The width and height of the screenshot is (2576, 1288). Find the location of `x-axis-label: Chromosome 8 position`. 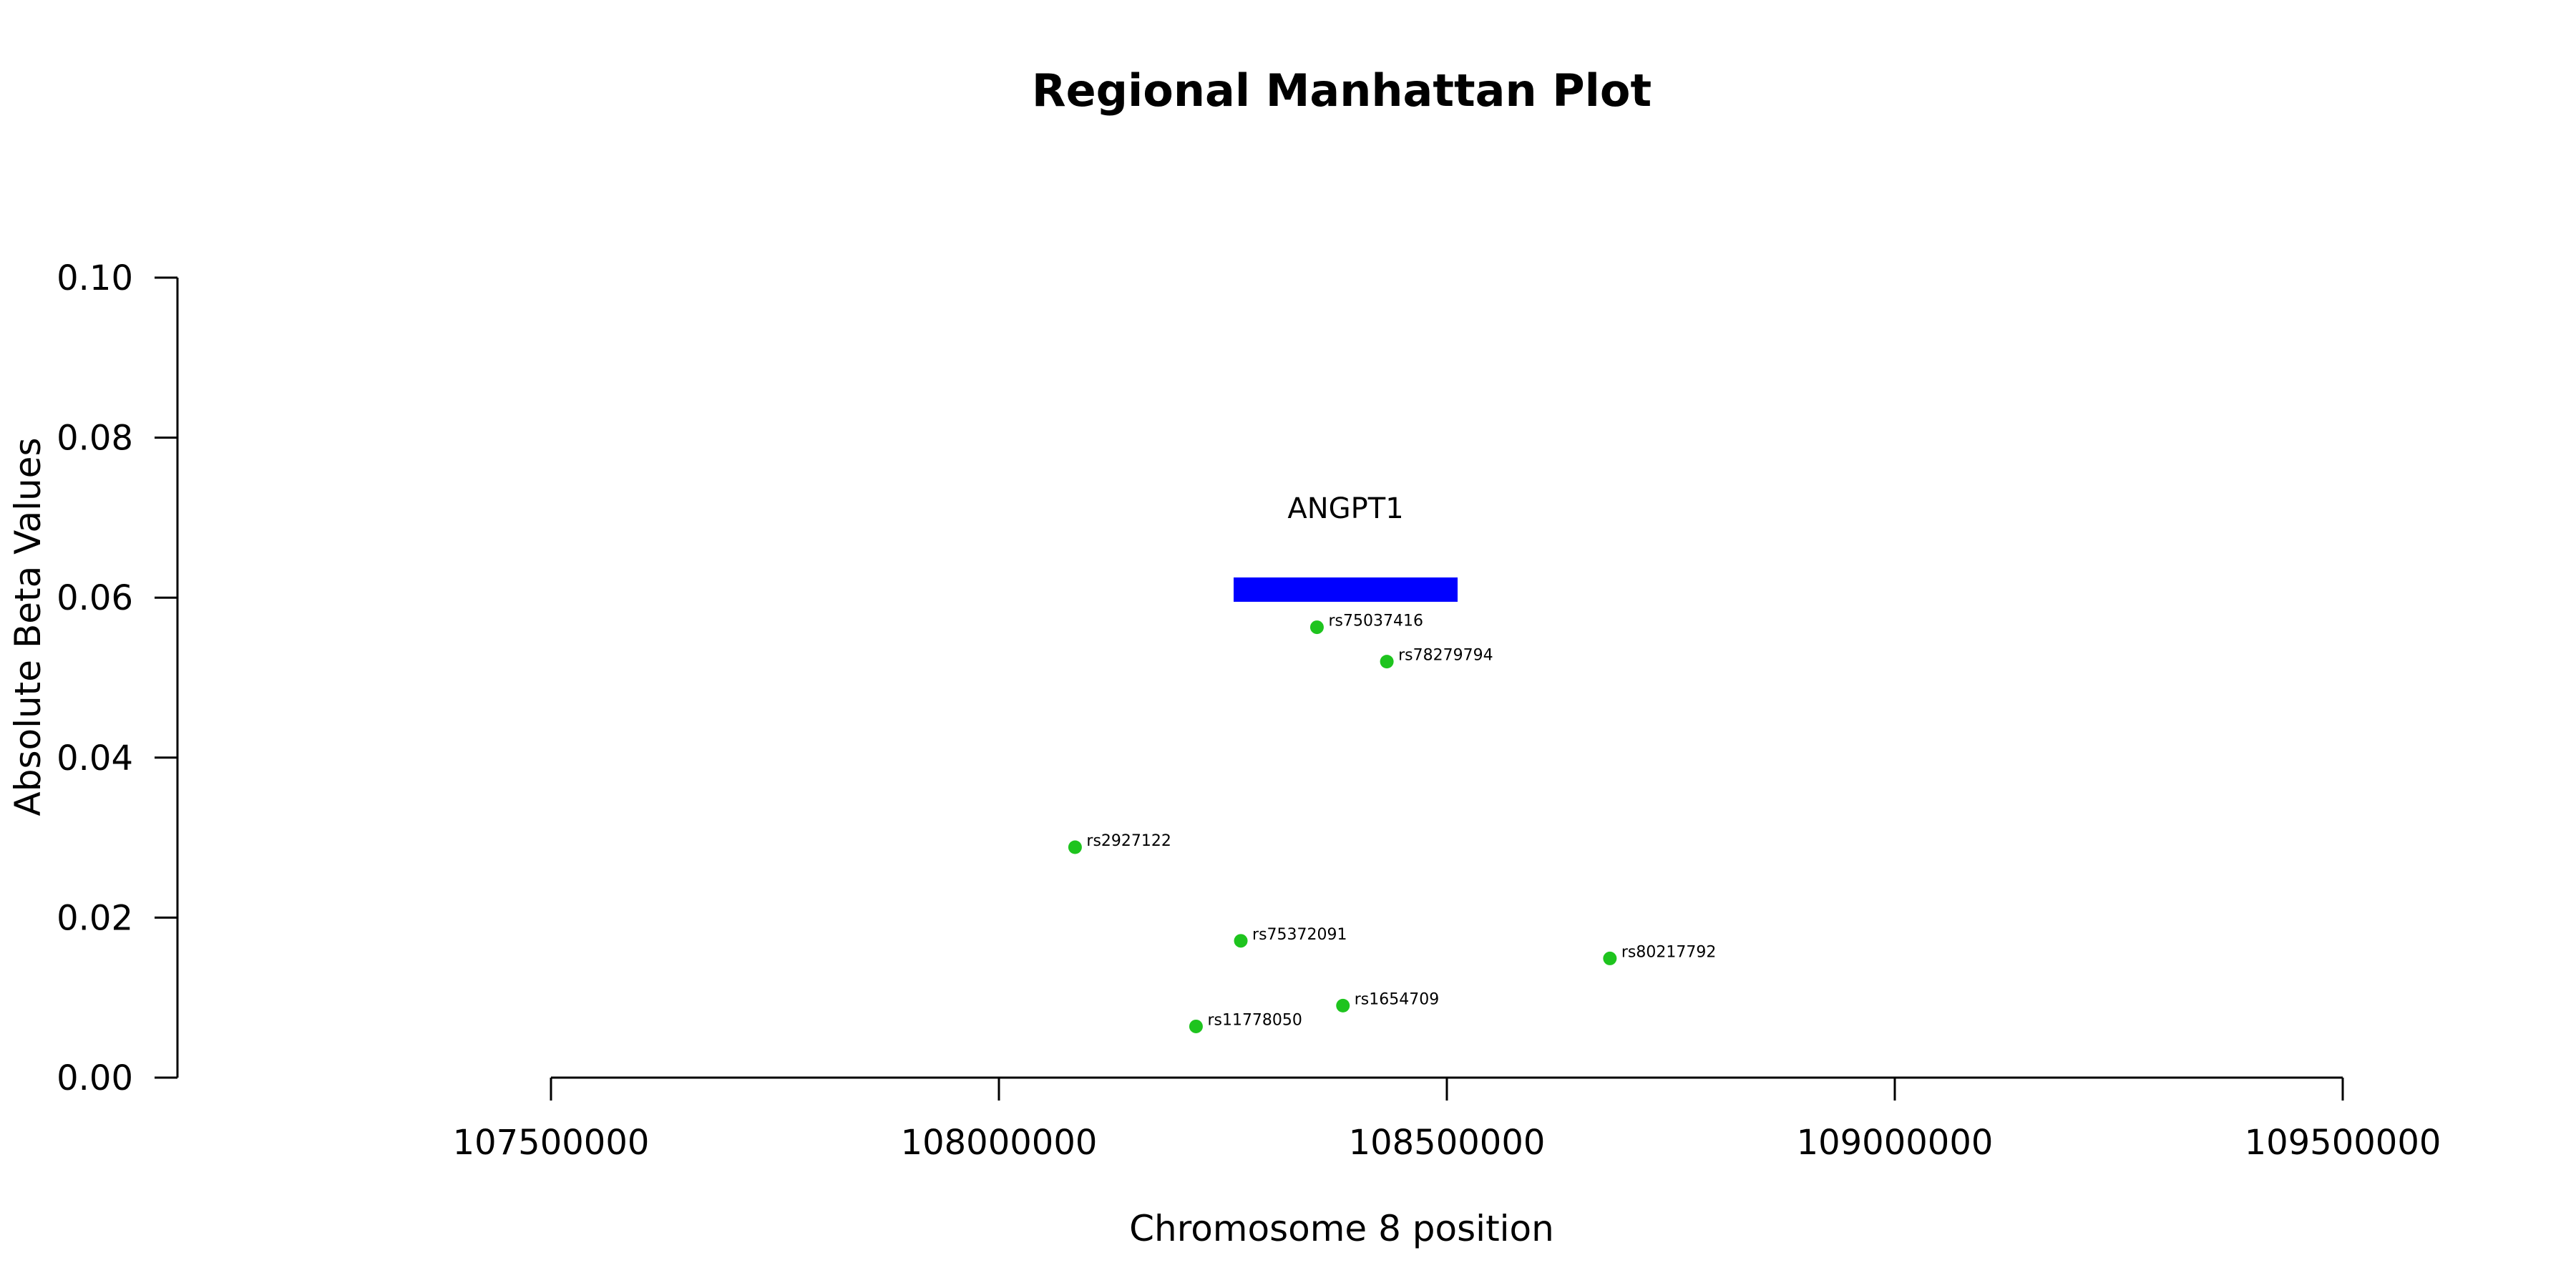

x-axis-label: Chromosome 8 position is located at coordinates (1341, 1228).